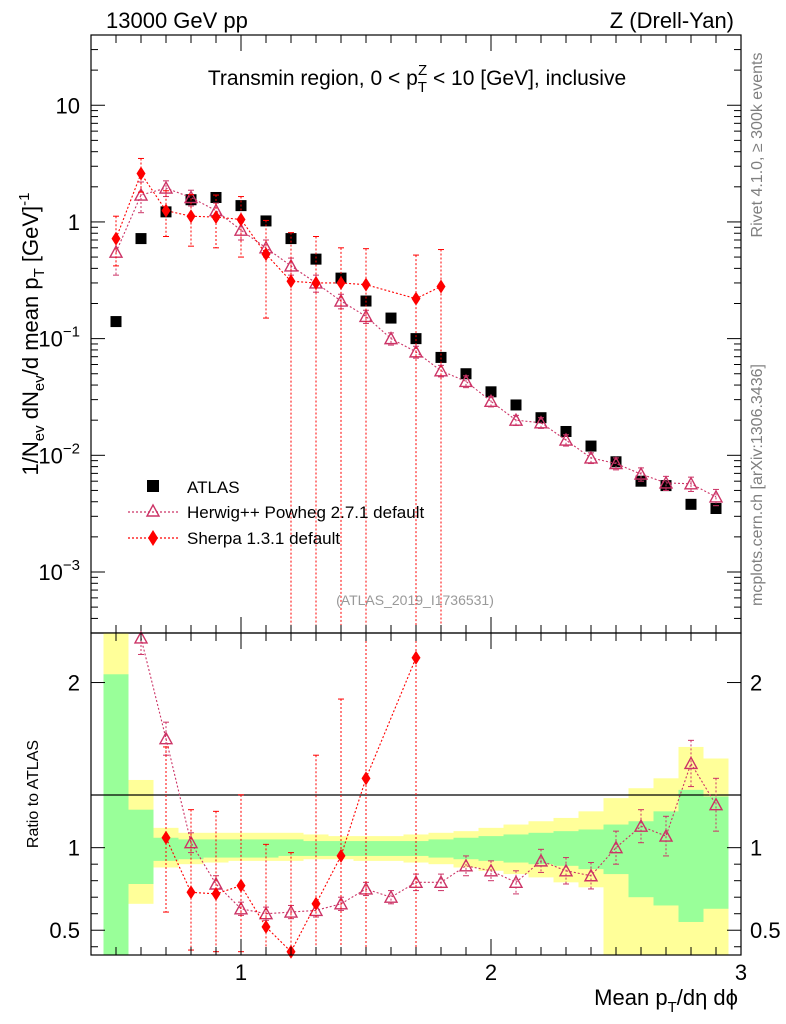 The height and width of the screenshot is (1024, 786). Describe the element at coordinates (756, 848) in the screenshot. I see `ratio-ytick-label-right-1: 1` at that location.